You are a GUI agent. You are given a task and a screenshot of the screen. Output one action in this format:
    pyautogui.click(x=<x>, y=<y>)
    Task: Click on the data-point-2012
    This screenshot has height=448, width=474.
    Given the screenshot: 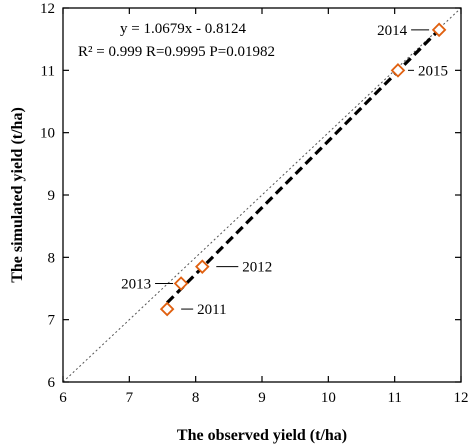 What is the action you would take?
    pyautogui.click(x=202, y=266)
    